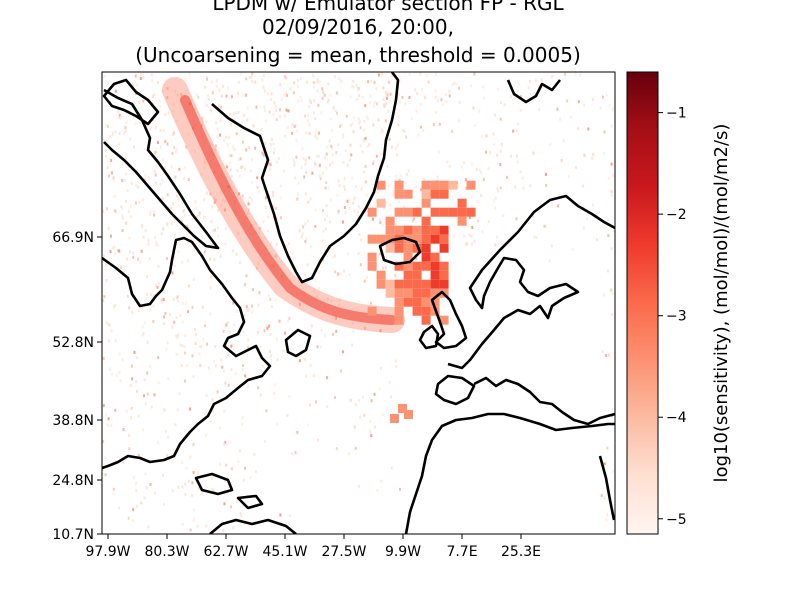  I want to click on y-tick-label: 24.8N, so click(73, 481).